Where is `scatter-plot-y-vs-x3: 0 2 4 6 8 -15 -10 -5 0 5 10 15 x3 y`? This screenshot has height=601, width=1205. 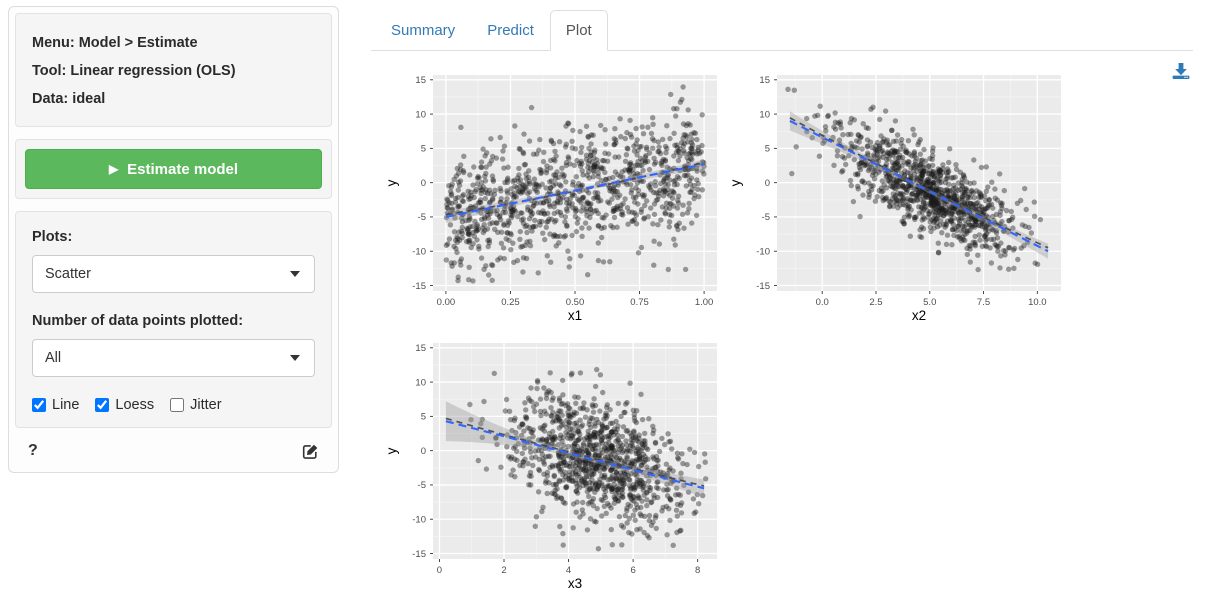 scatter-plot-y-vs-x3: 0 2 4 6 8 -15 -10 -5 0 5 10 15 x3 y is located at coordinates (551, 463).